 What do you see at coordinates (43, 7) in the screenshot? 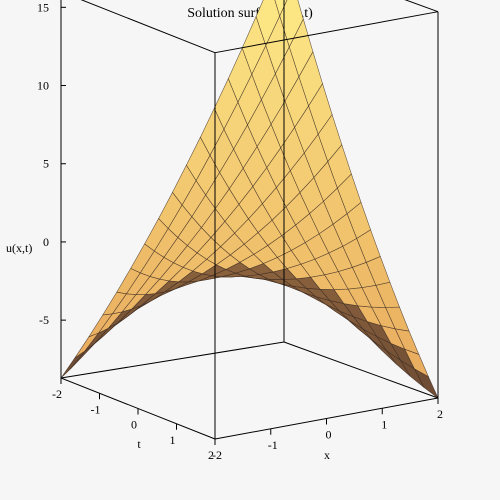
I see `z-tick-label: 15` at bounding box center [43, 7].